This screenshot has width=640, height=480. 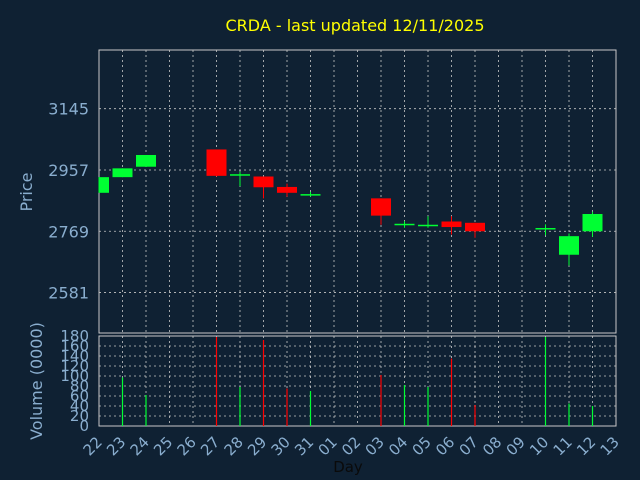 I want to click on x-tick-label: 09, so click(x=516, y=446).